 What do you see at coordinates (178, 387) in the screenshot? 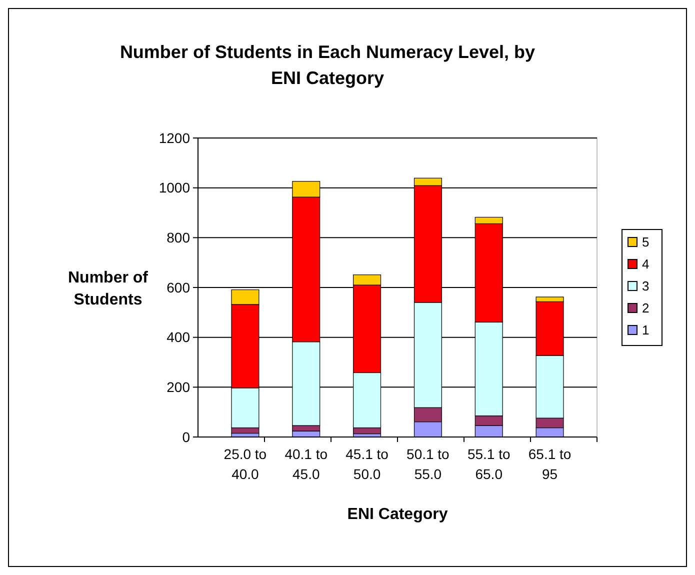
I see `y-tick-label: 200` at bounding box center [178, 387].